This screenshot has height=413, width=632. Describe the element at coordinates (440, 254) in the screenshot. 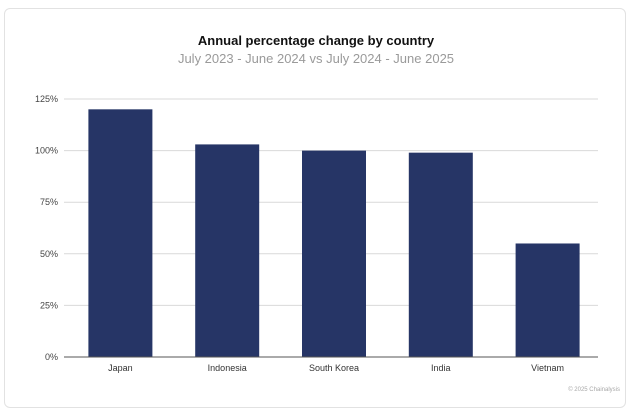

I see `bar-india` at that location.